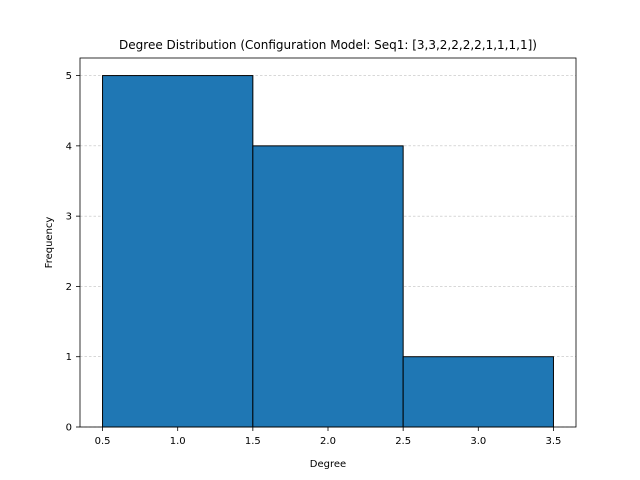 The width and height of the screenshot is (640, 480). Describe the element at coordinates (49, 243) in the screenshot. I see `y-axis-label: Frequency` at that location.